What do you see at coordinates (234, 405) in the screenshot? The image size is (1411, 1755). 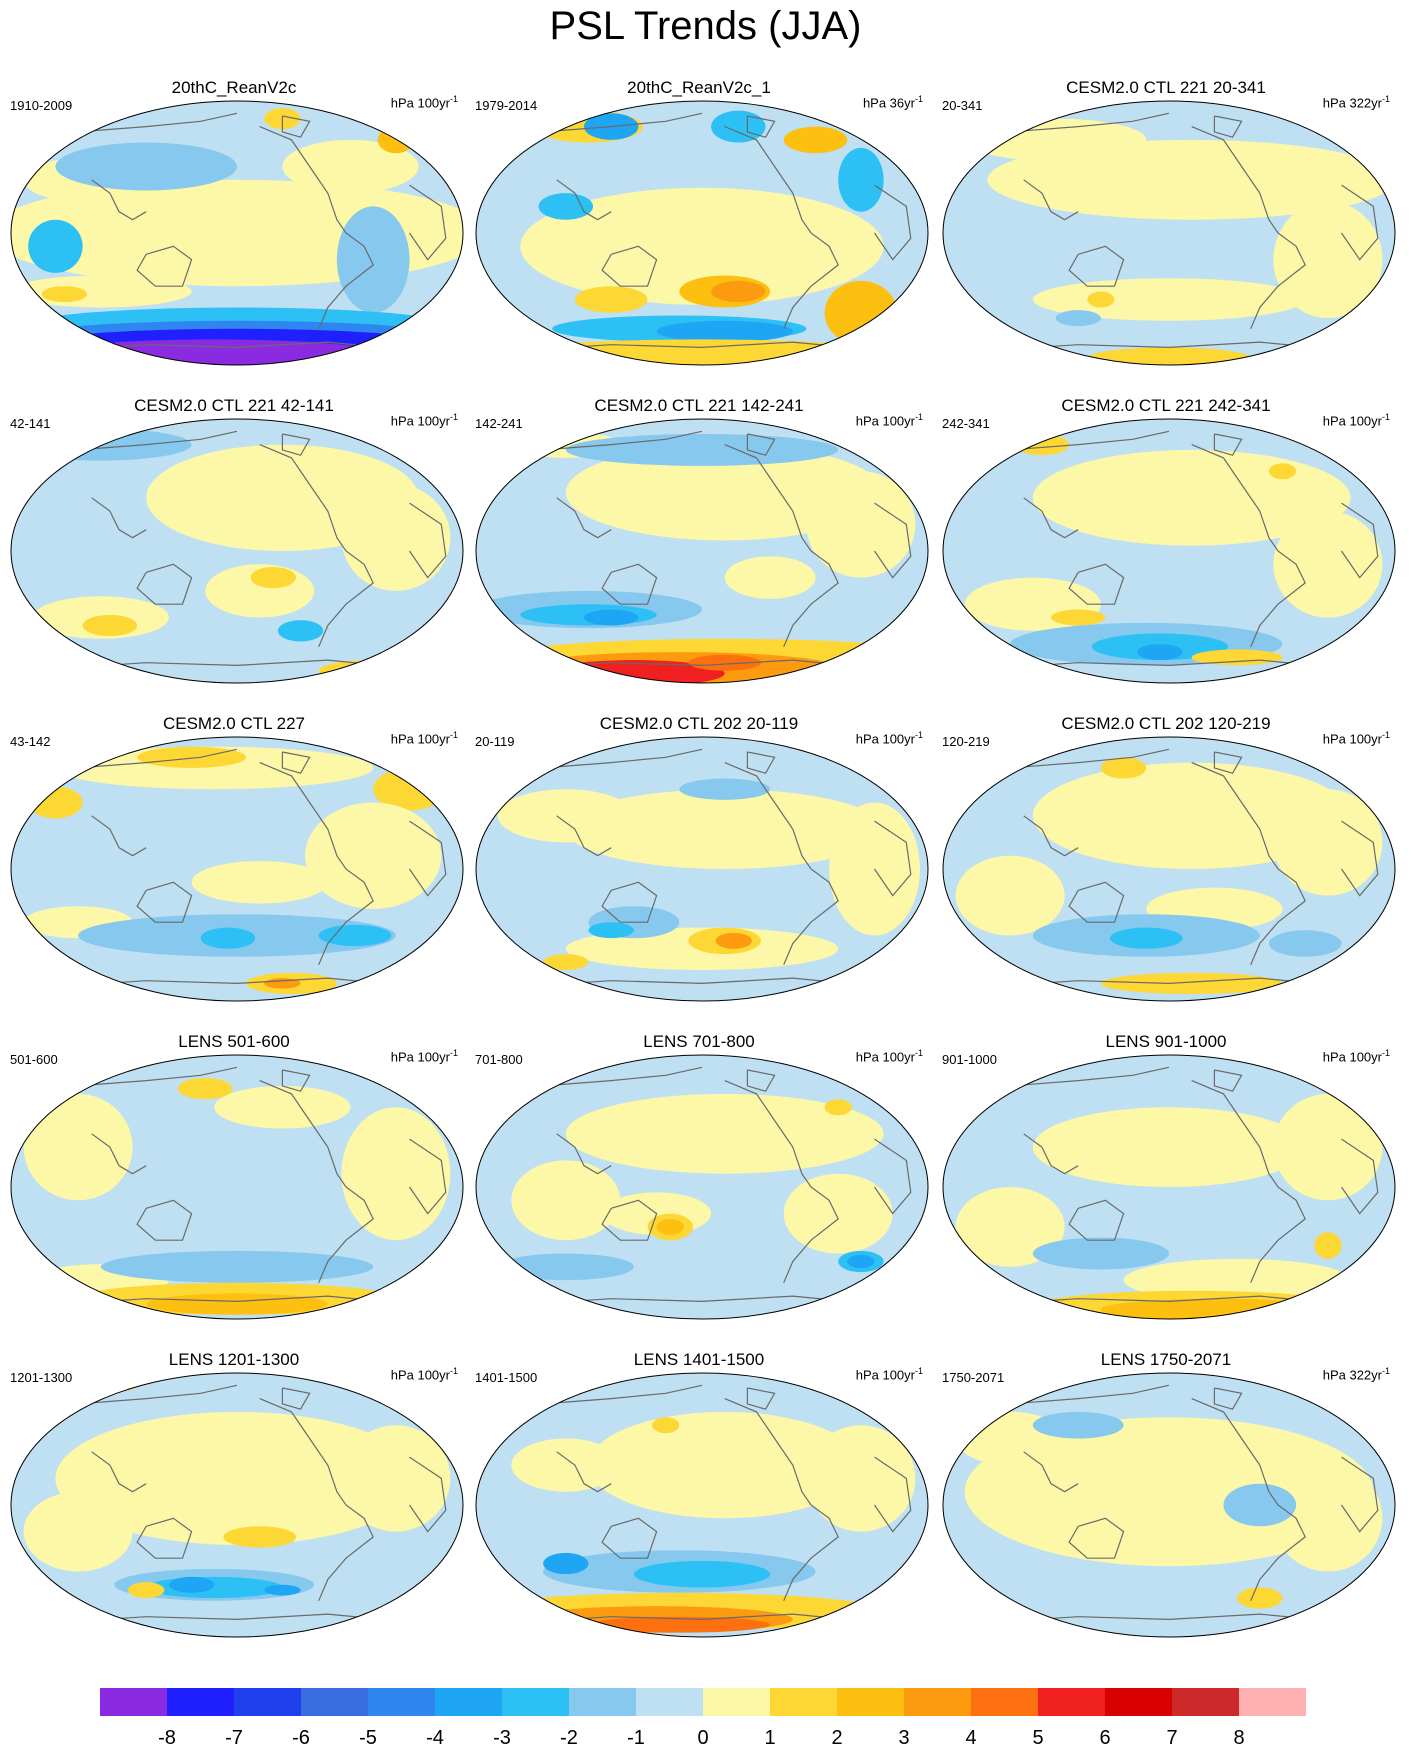 I see `panel-title: CESM2.0 CTL 221 42-141` at bounding box center [234, 405].